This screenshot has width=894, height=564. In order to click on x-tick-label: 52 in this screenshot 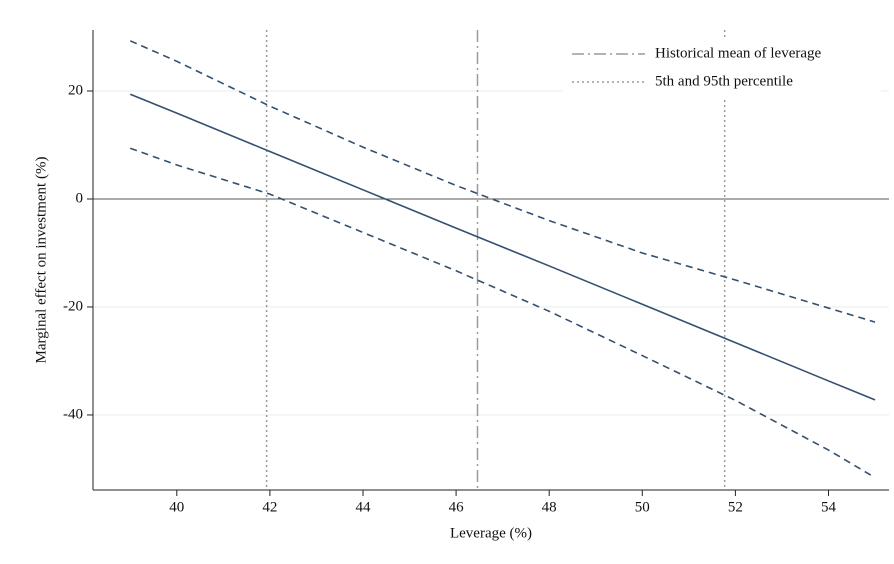, I will do `click(735, 507)`.